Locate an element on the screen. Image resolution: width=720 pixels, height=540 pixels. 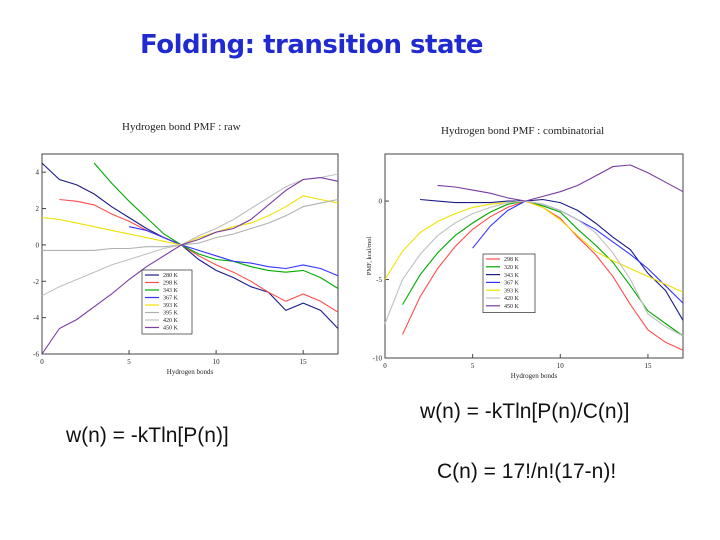
legend-label: 280 K is located at coordinates (171, 276).